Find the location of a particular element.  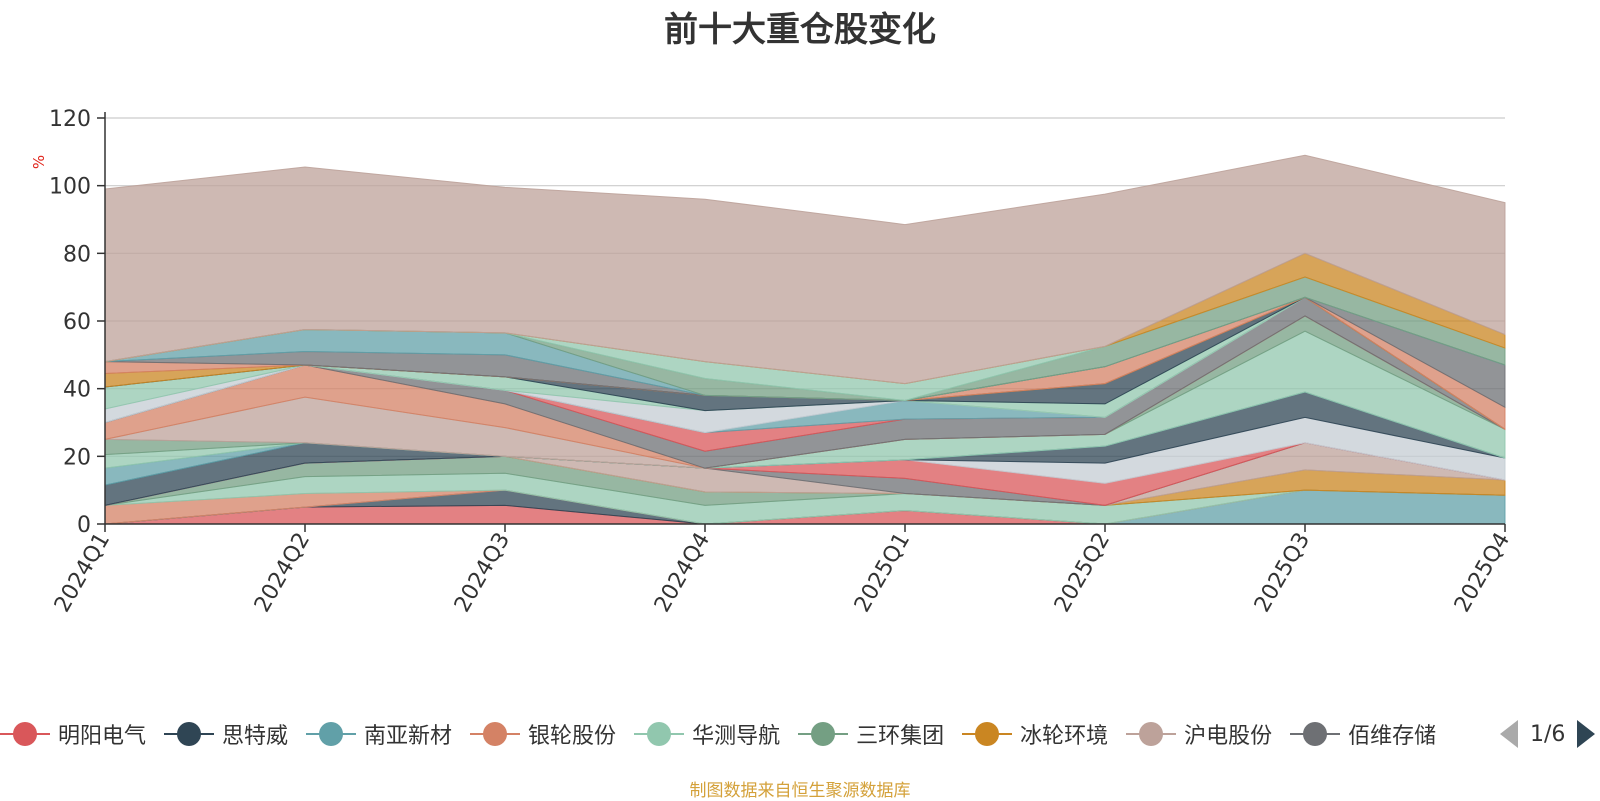

legend-item: 冰轮环境 is located at coordinates (1035, 734).